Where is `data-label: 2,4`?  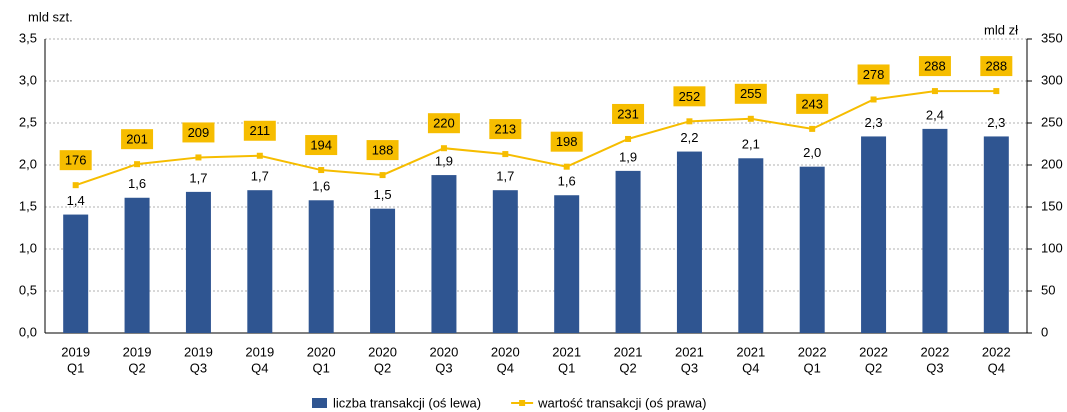
data-label: 2,4 is located at coordinates (935, 114).